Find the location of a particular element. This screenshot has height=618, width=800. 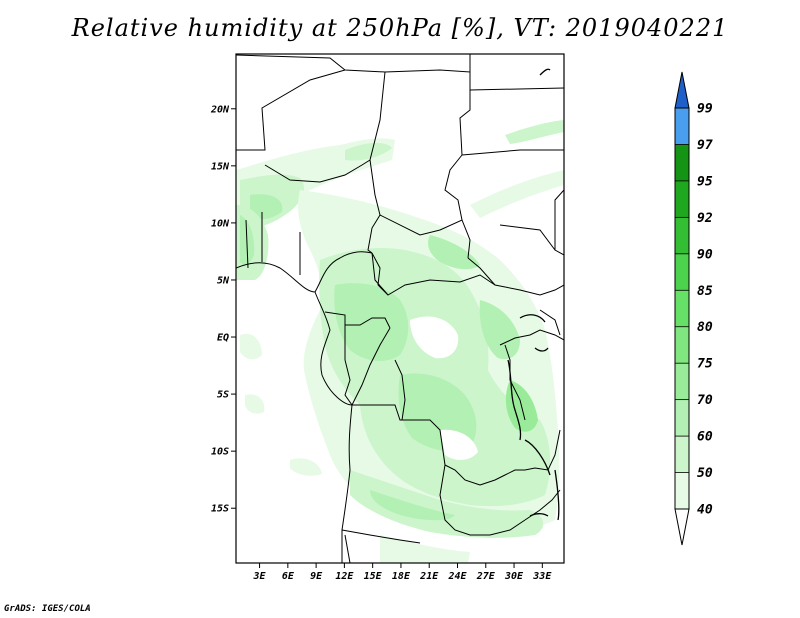

lon-tick-label: 3E is located at coordinates (260, 576).